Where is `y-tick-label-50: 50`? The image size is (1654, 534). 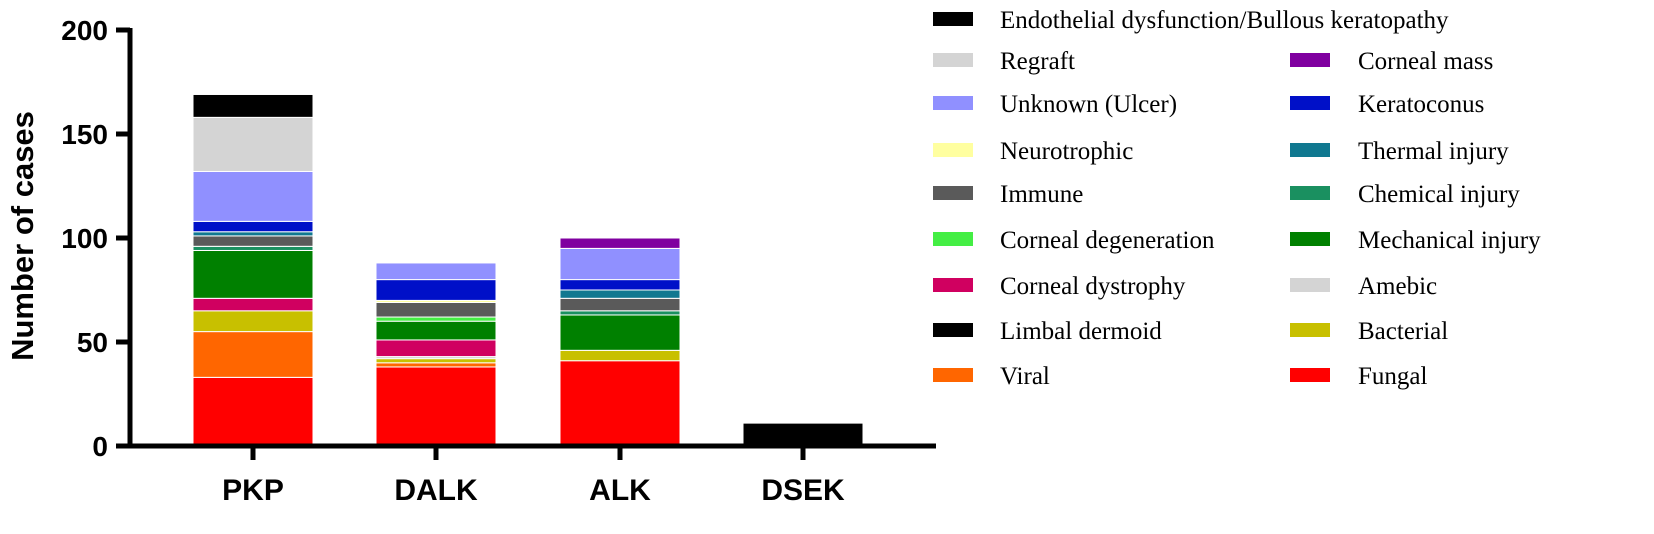 y-tick-label-50: 50 is located at coordinates (92, 342).